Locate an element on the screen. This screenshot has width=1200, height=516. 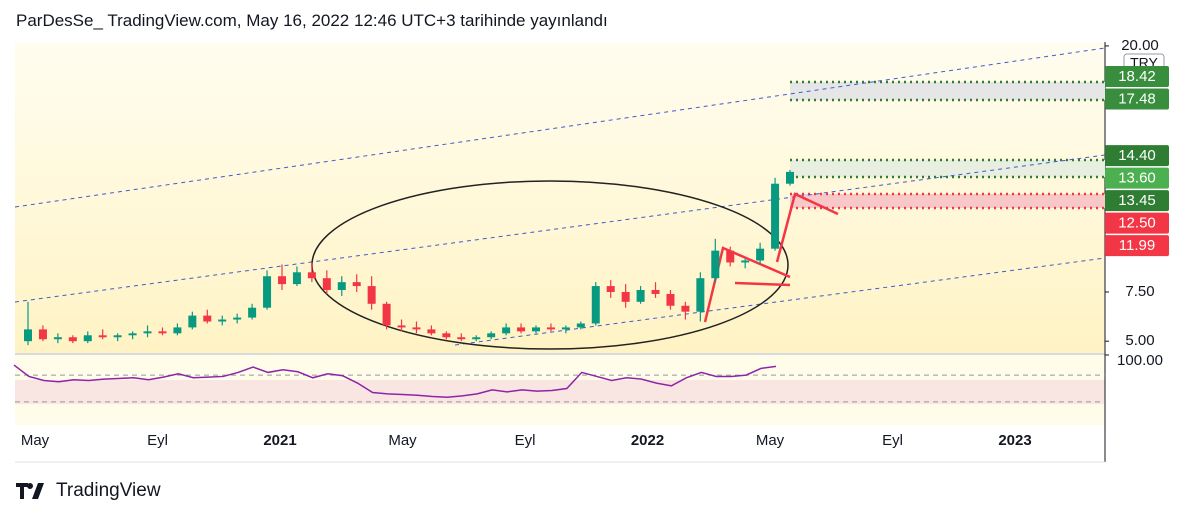
brand: TradingView is located at coordinates (108, 490).